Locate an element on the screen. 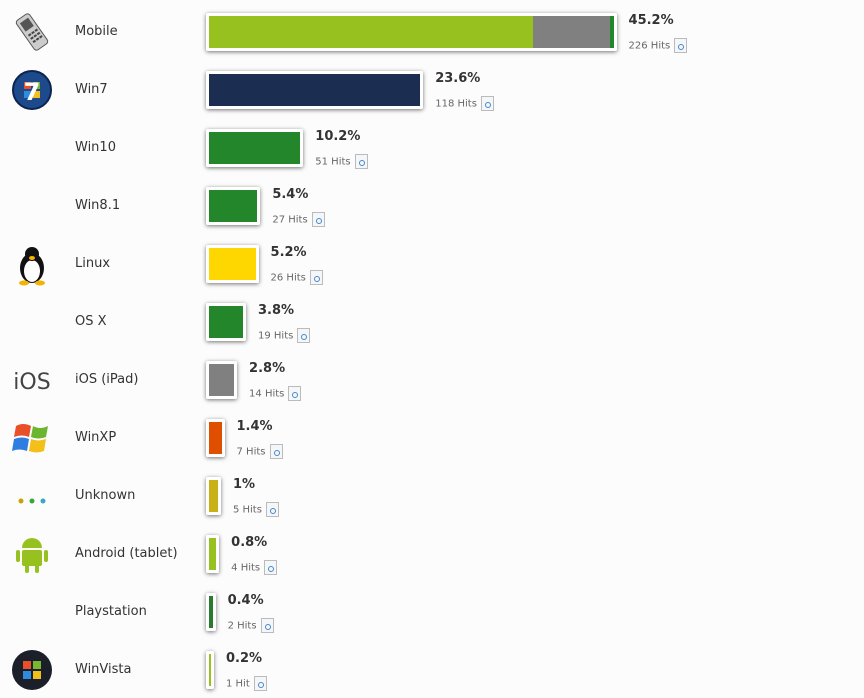  chart-row: WinXP 1.4% 7 Hits is located at coordinates (432, 437).